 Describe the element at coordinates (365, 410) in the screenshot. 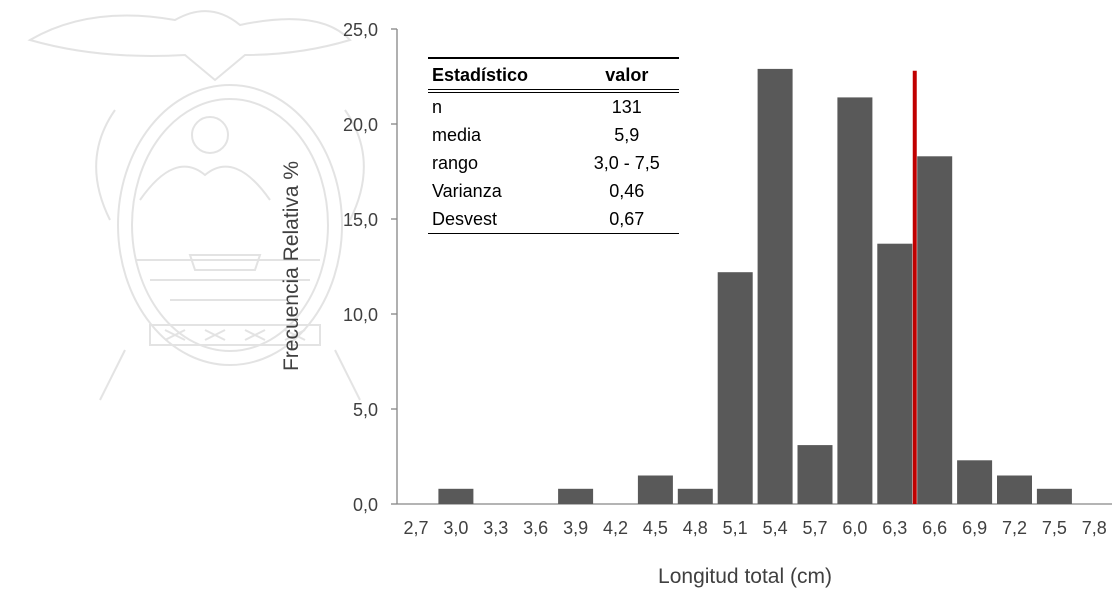

I see `y-tick-label: 5,0` at that location.